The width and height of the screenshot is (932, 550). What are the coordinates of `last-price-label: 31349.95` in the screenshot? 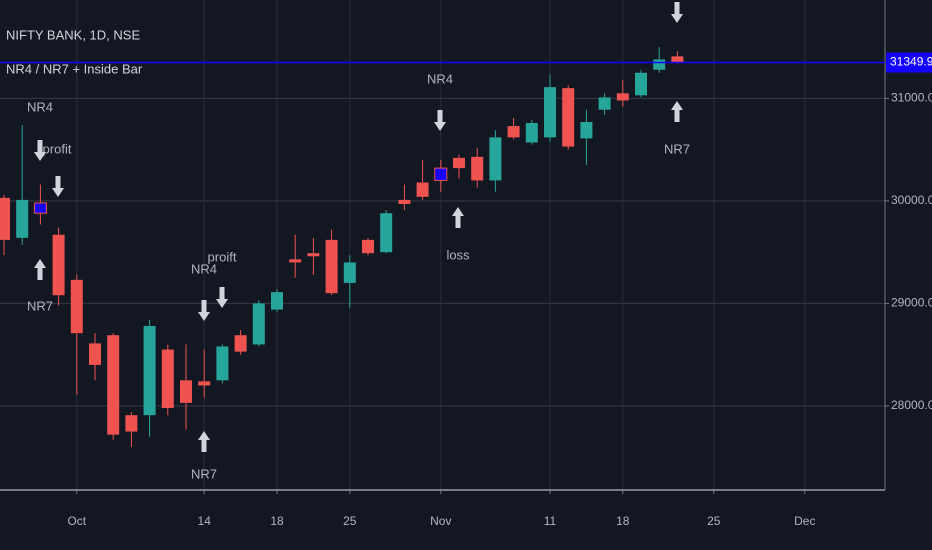 It's located at (911, 62).